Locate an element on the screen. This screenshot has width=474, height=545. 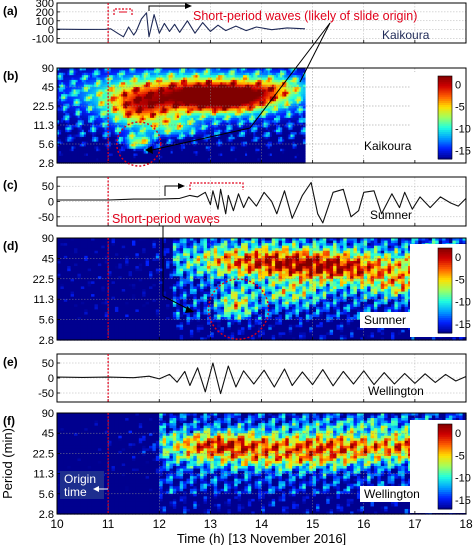
y-tick-label: 200 is located at coordinates (45, 13).